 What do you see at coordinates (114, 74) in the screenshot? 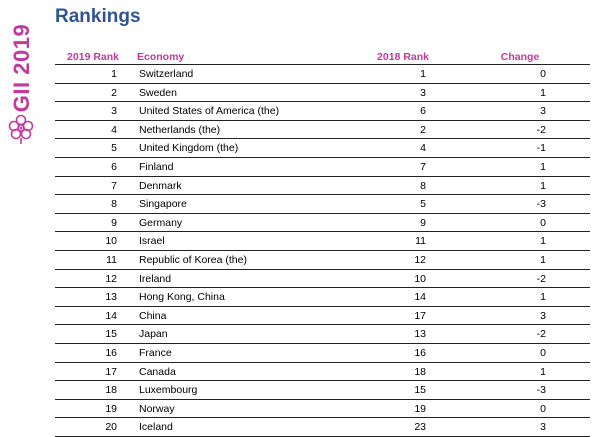
I see `rank-cell: 1` at bounding box center [114, 74].